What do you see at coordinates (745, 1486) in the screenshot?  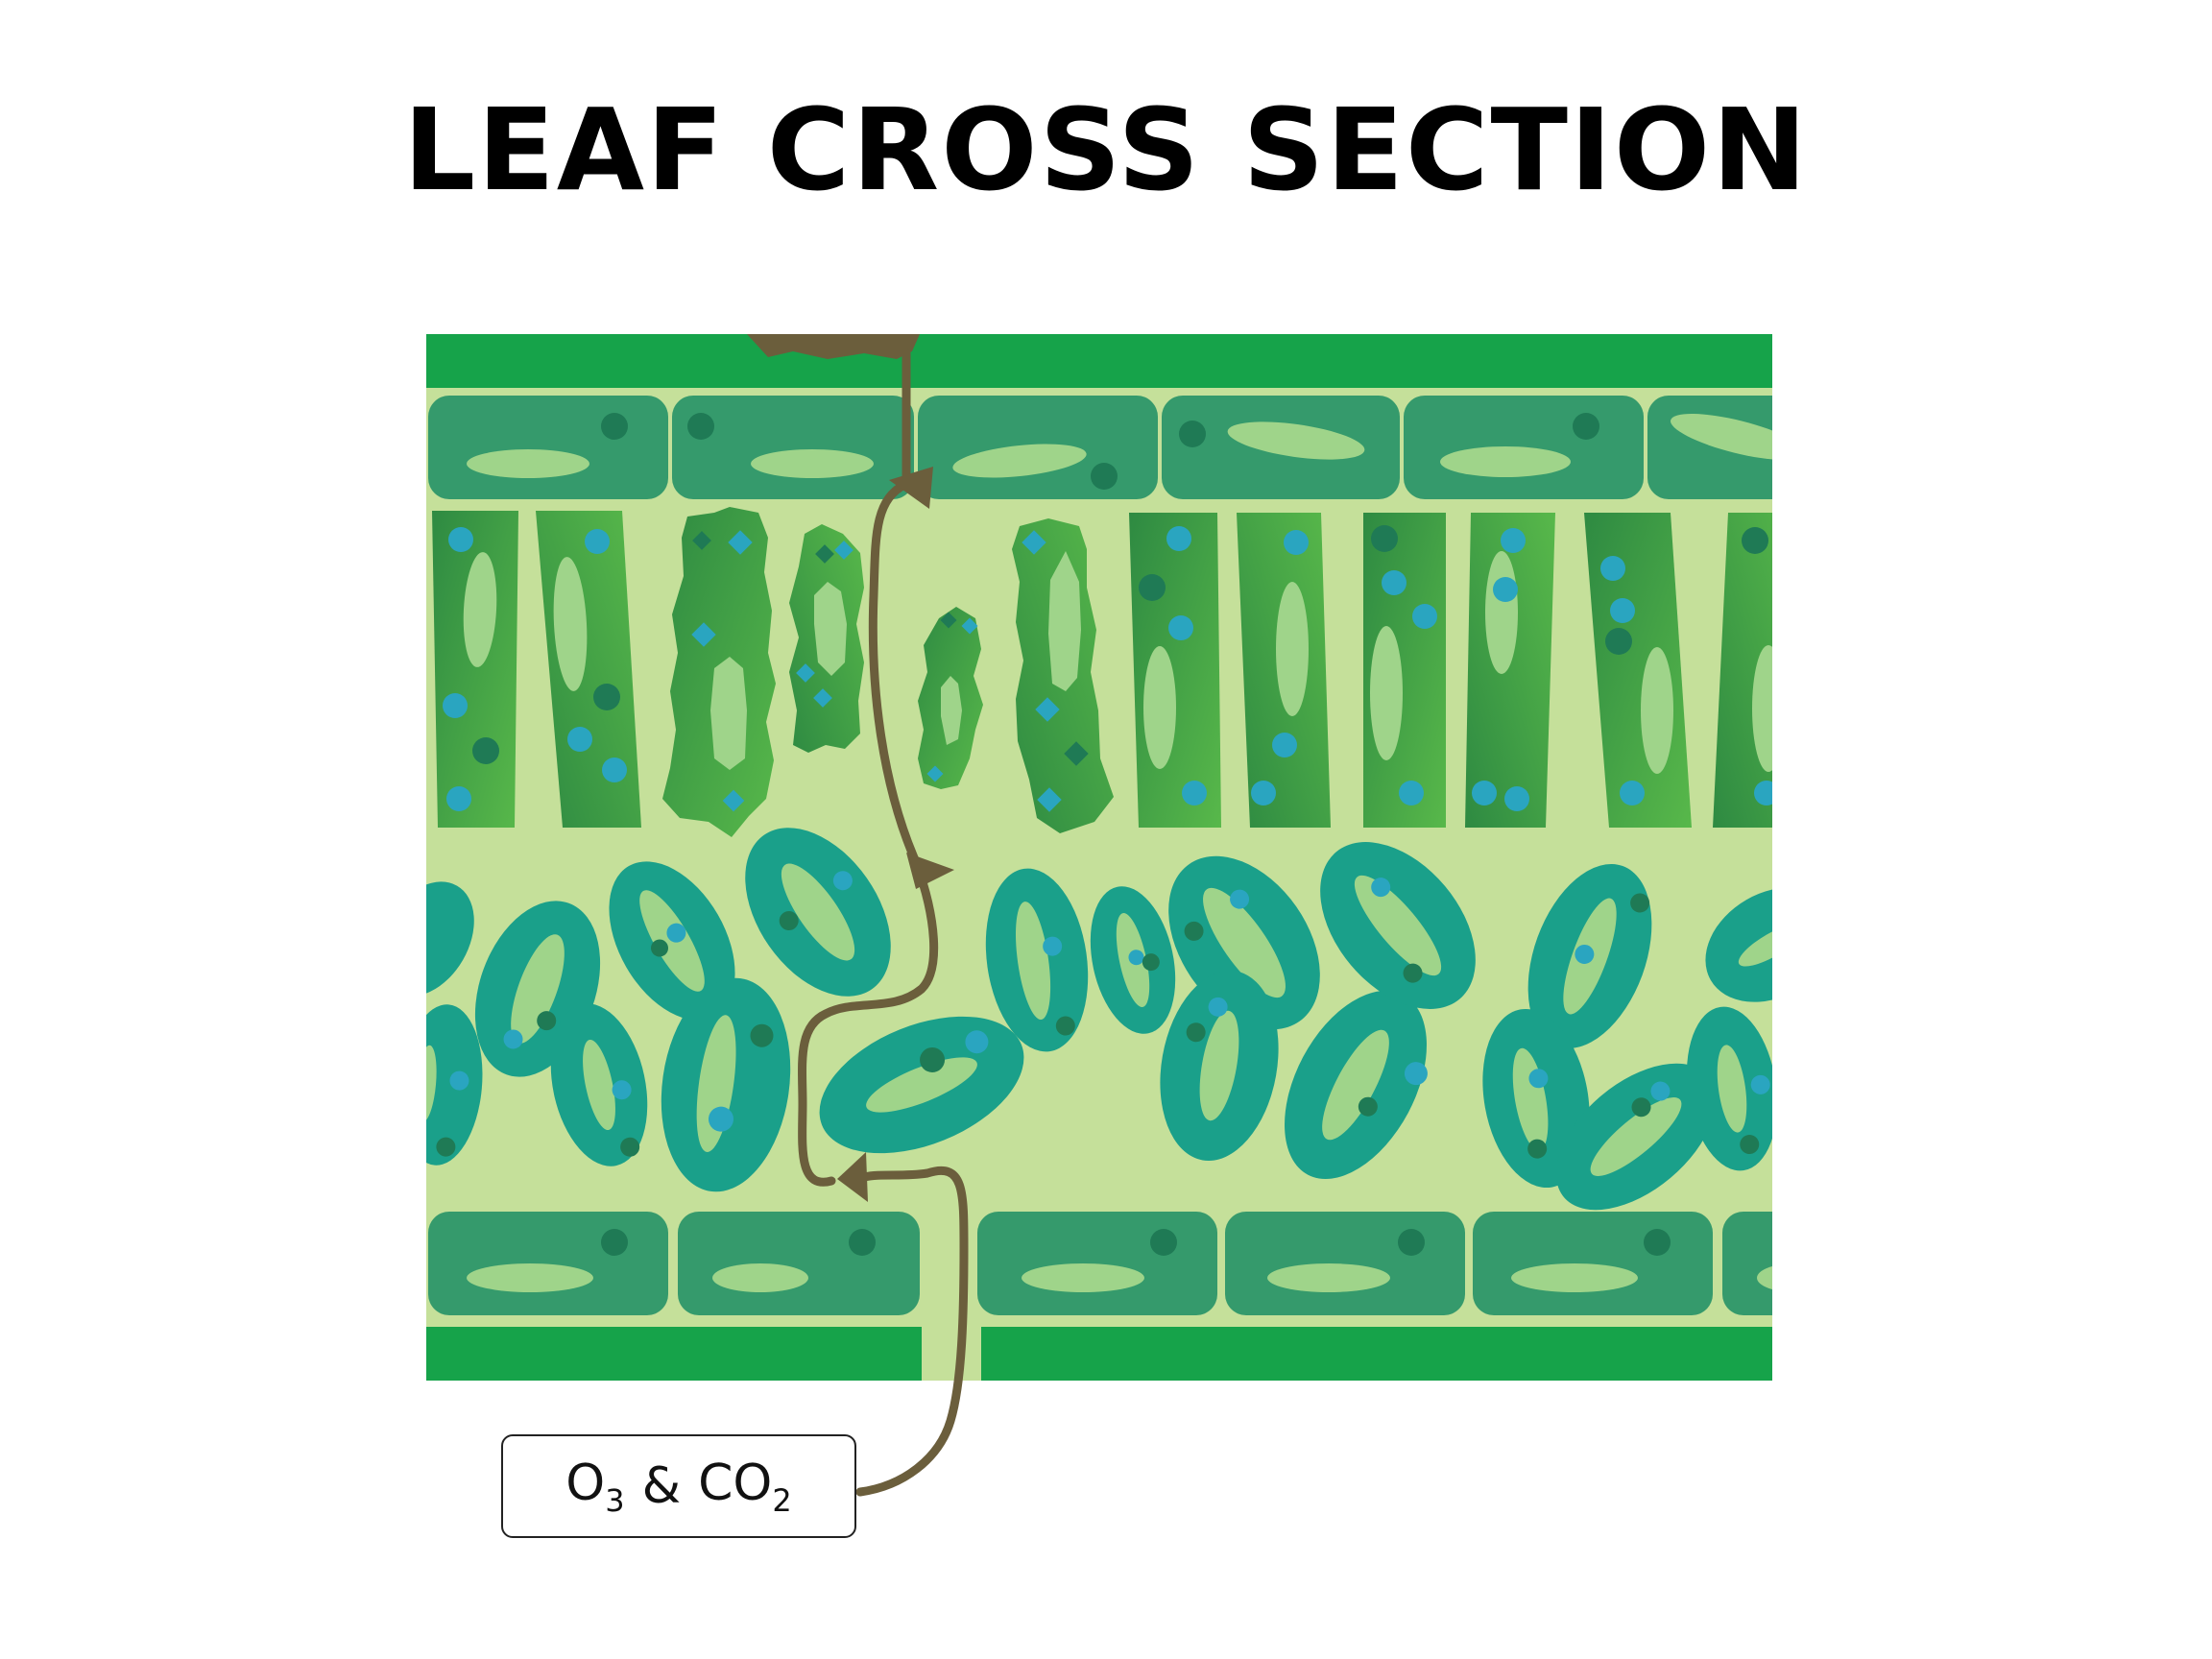 I see `gas-co2: CO2` at bounding box center [745, 1486].